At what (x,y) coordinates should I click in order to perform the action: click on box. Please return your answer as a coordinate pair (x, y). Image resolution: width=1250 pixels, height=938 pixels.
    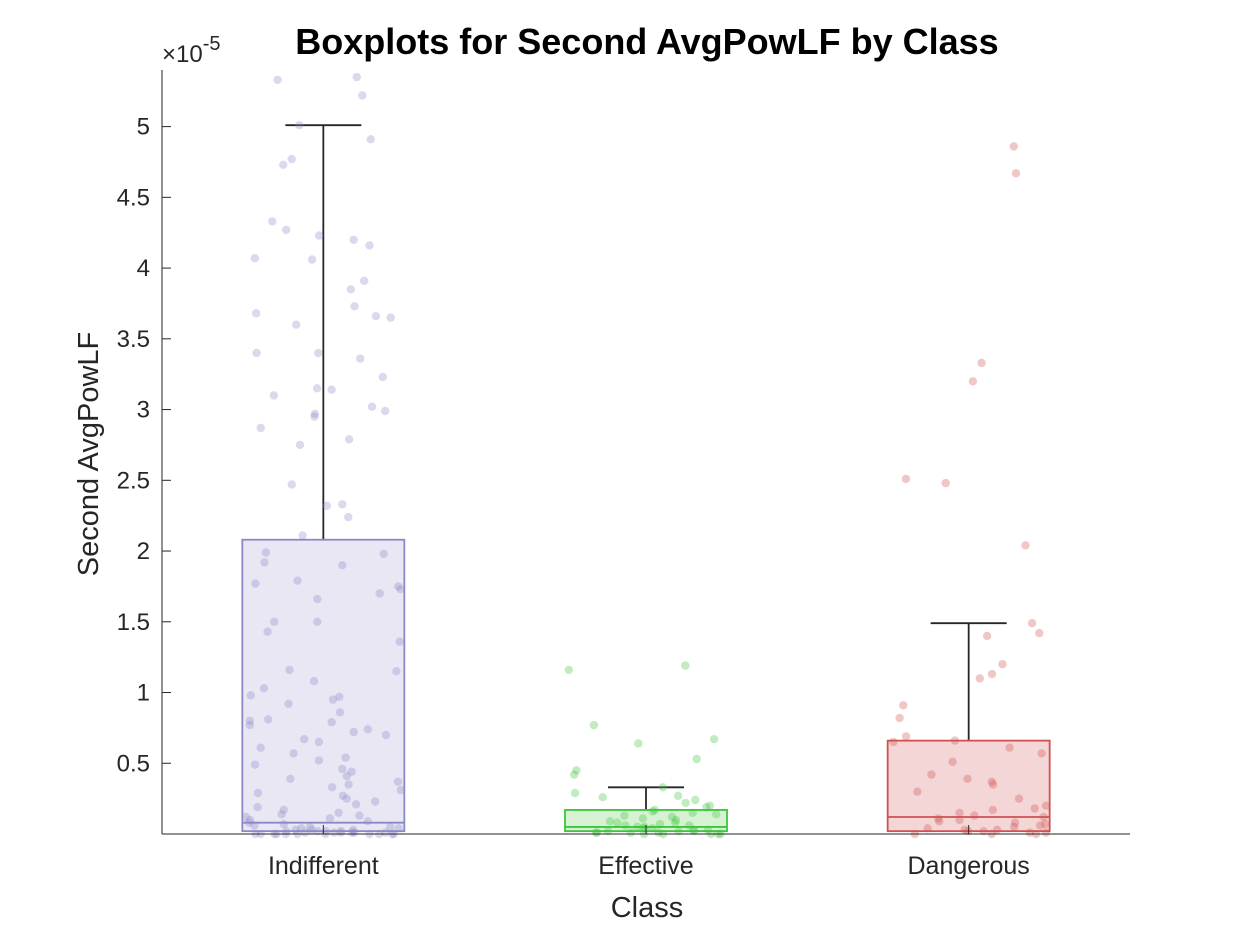
    Looking at the image, I should click on (968, 786).